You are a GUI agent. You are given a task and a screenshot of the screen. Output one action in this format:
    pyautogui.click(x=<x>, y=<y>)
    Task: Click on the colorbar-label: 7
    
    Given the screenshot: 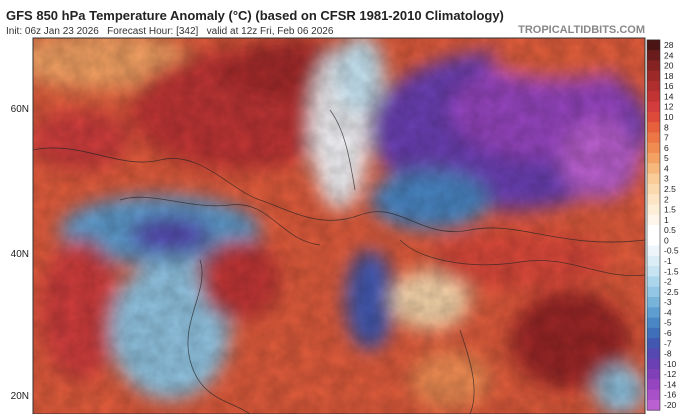 What is the action you would take?
    pyautogui.click(x=666, y=138)
    